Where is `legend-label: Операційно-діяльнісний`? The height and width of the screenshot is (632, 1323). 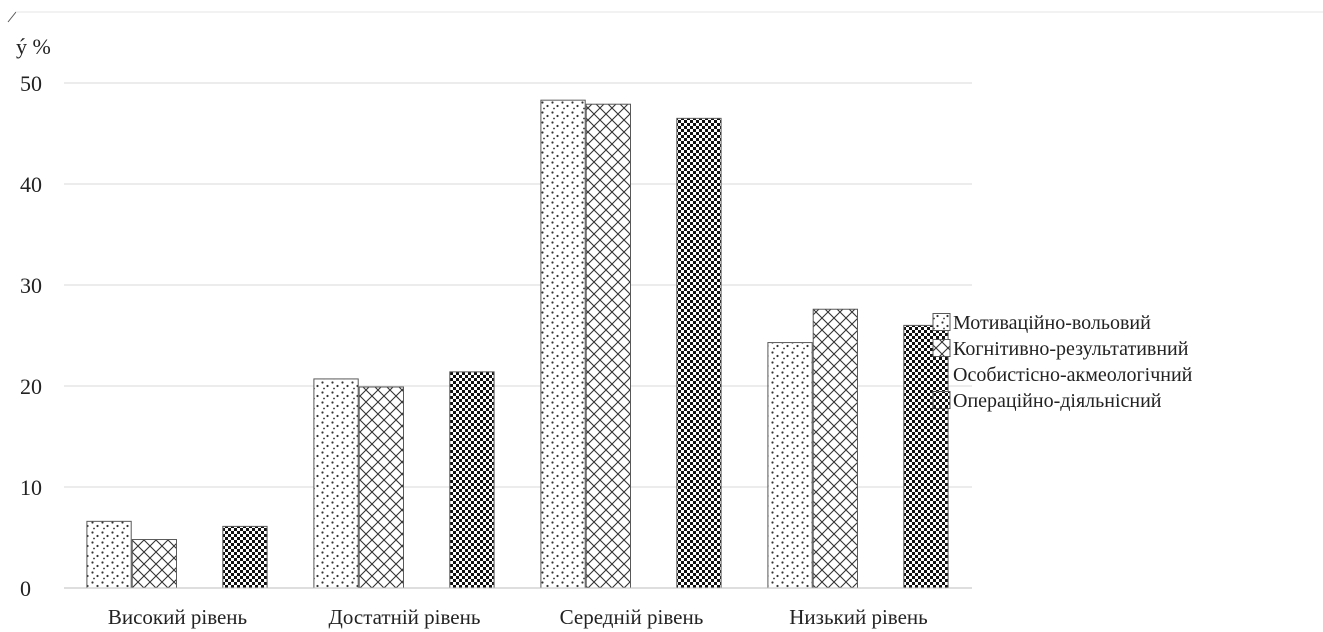 legend-label: Операційно-діяльнісний is located at coordinates (1057, 401).